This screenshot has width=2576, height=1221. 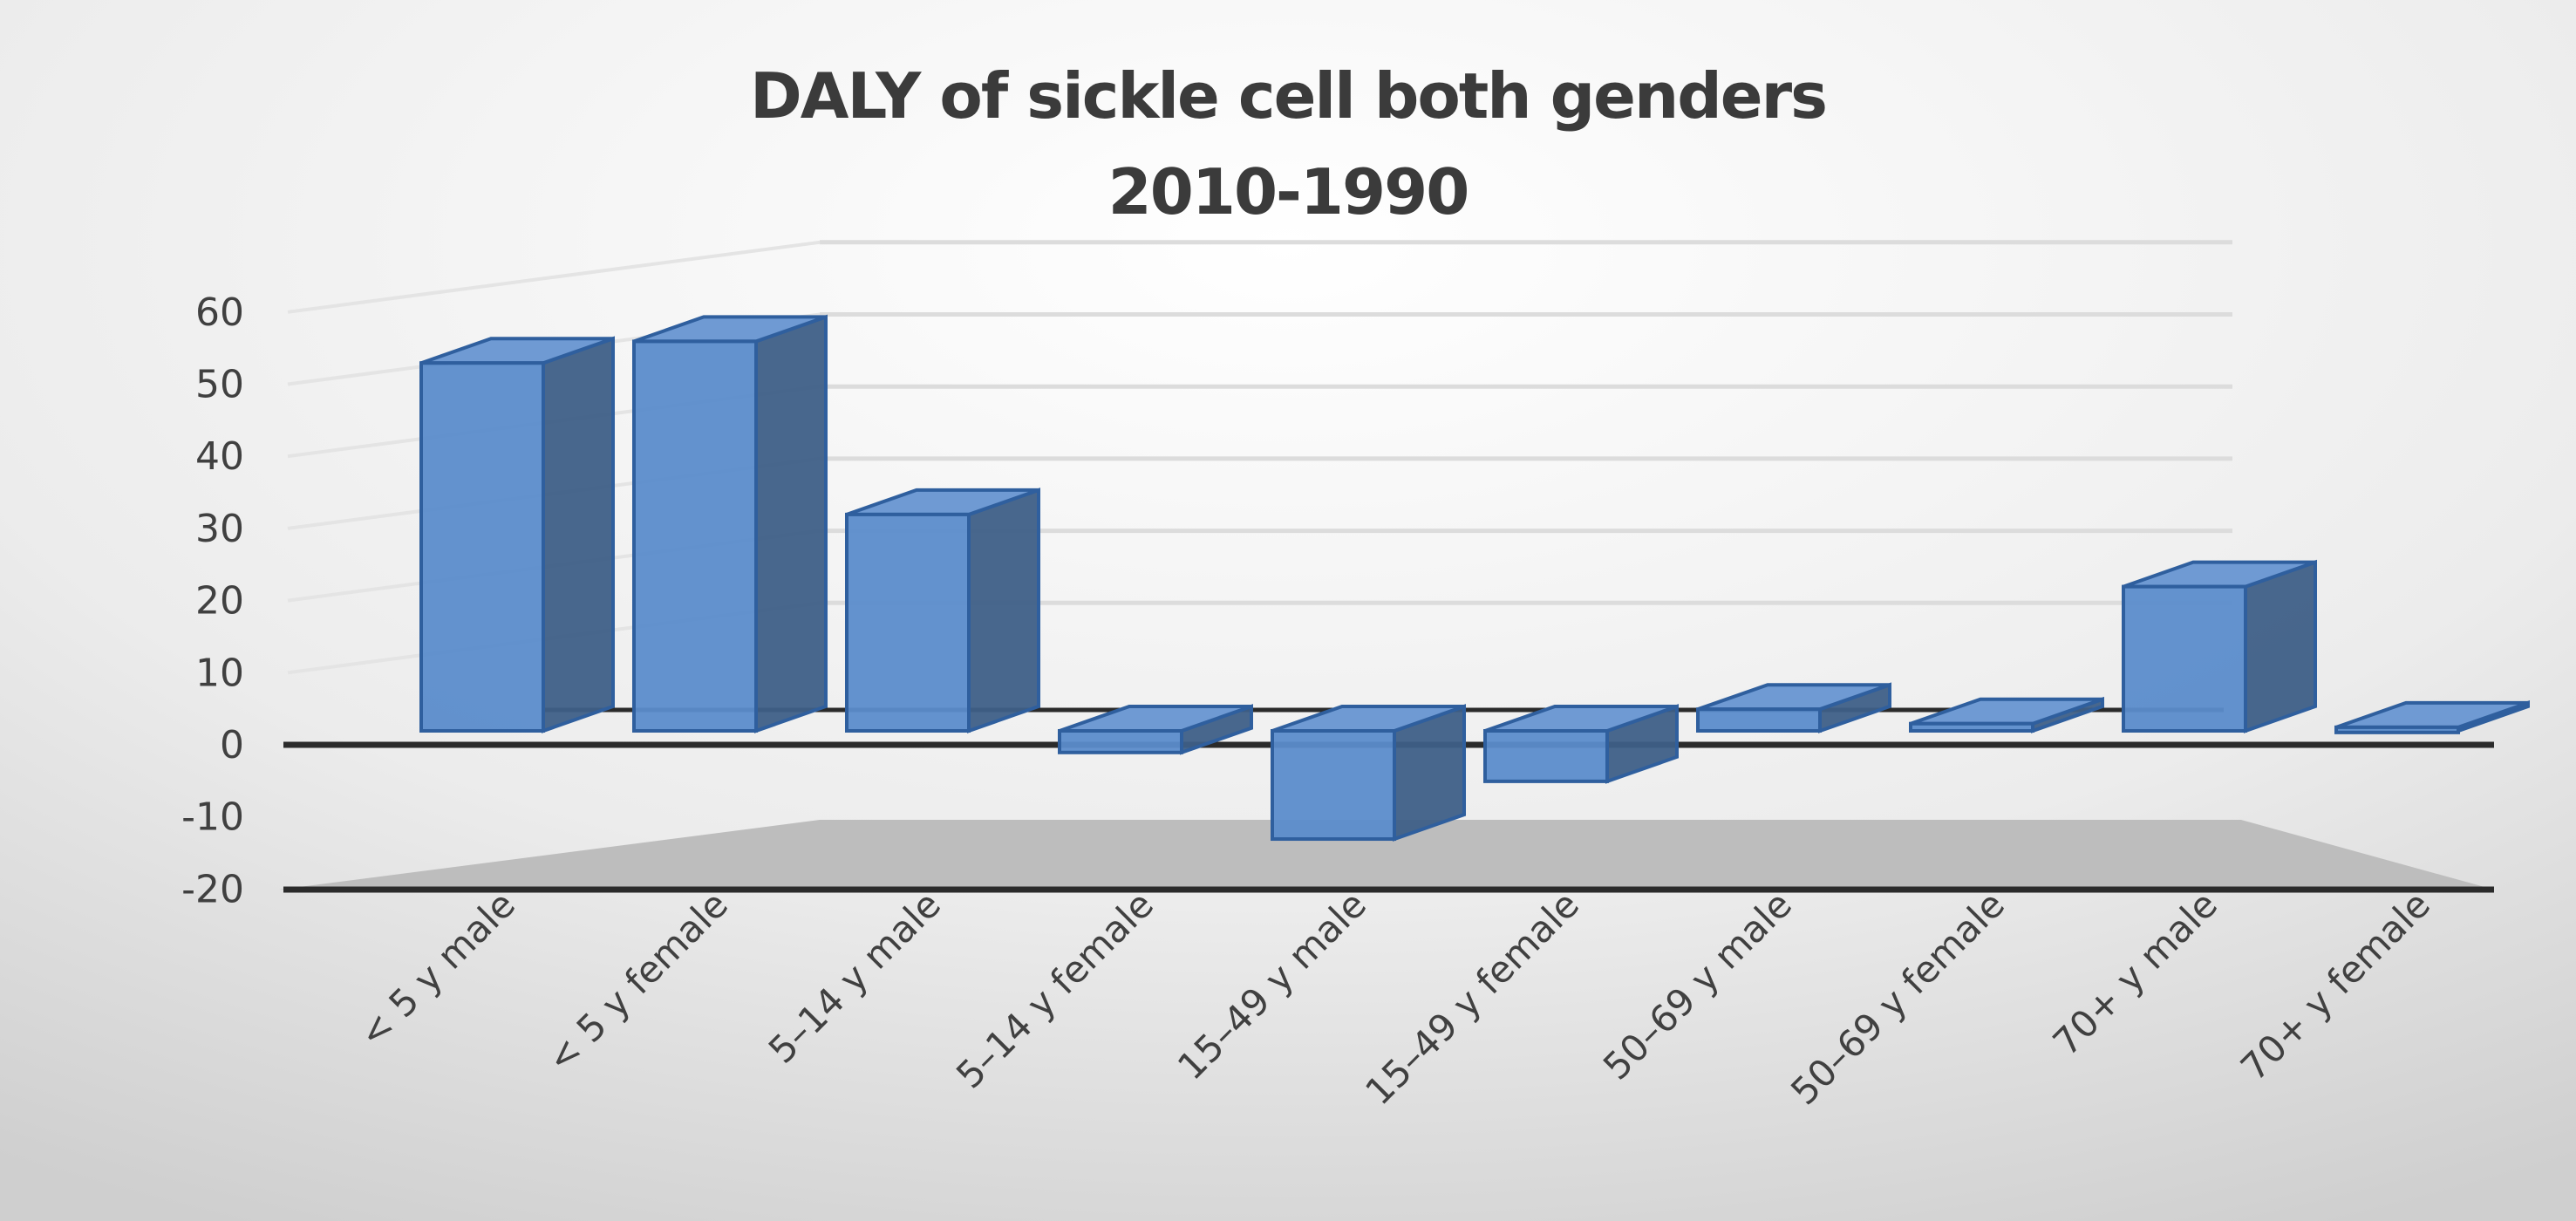 What do you see at coordinates (220, 529) in the screenshot?
I see `y-tick-label: 30` at bounding box center [220, 529].